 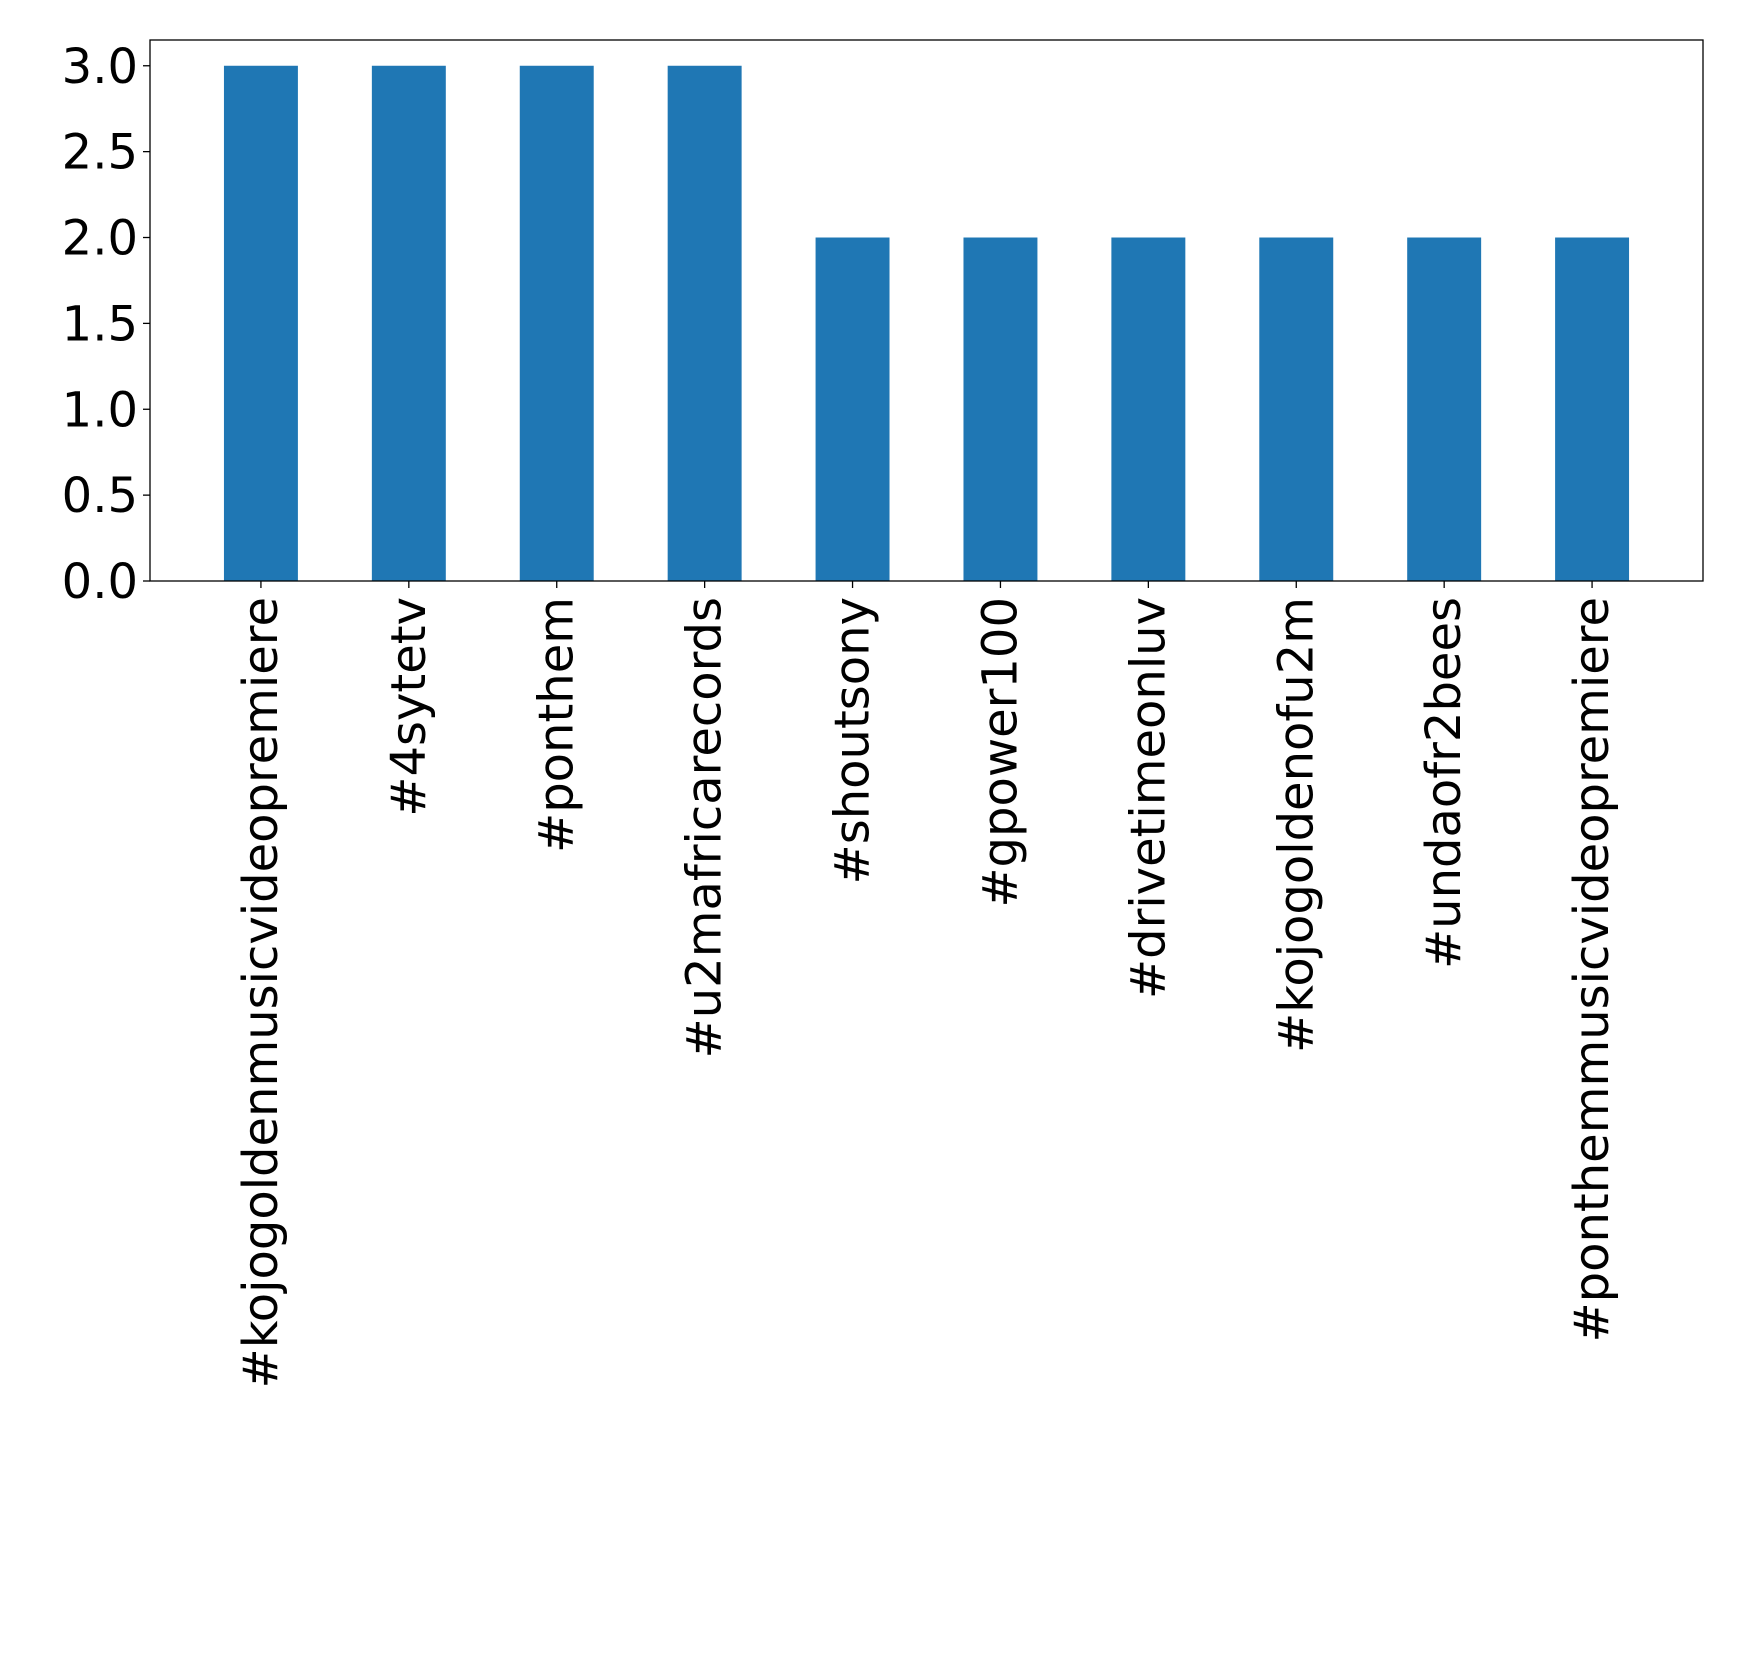 I want to click on x-tick-label-0: #kojogoldenmusicvideopremiere, so click(x=261, y=993).